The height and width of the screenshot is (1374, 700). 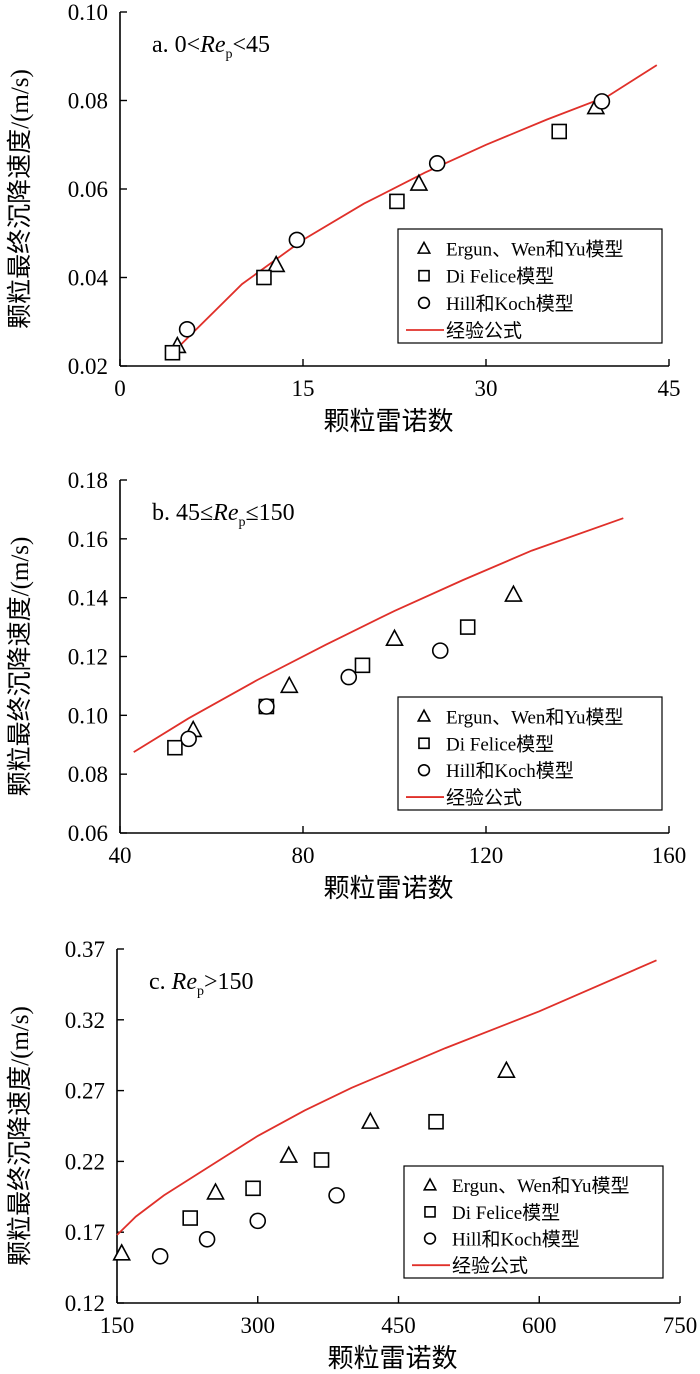 What do you see at coordinates (85, 1020) in the screenshot?
I see `y-tick-label: 0.32` at bounding box center [85, 1020].